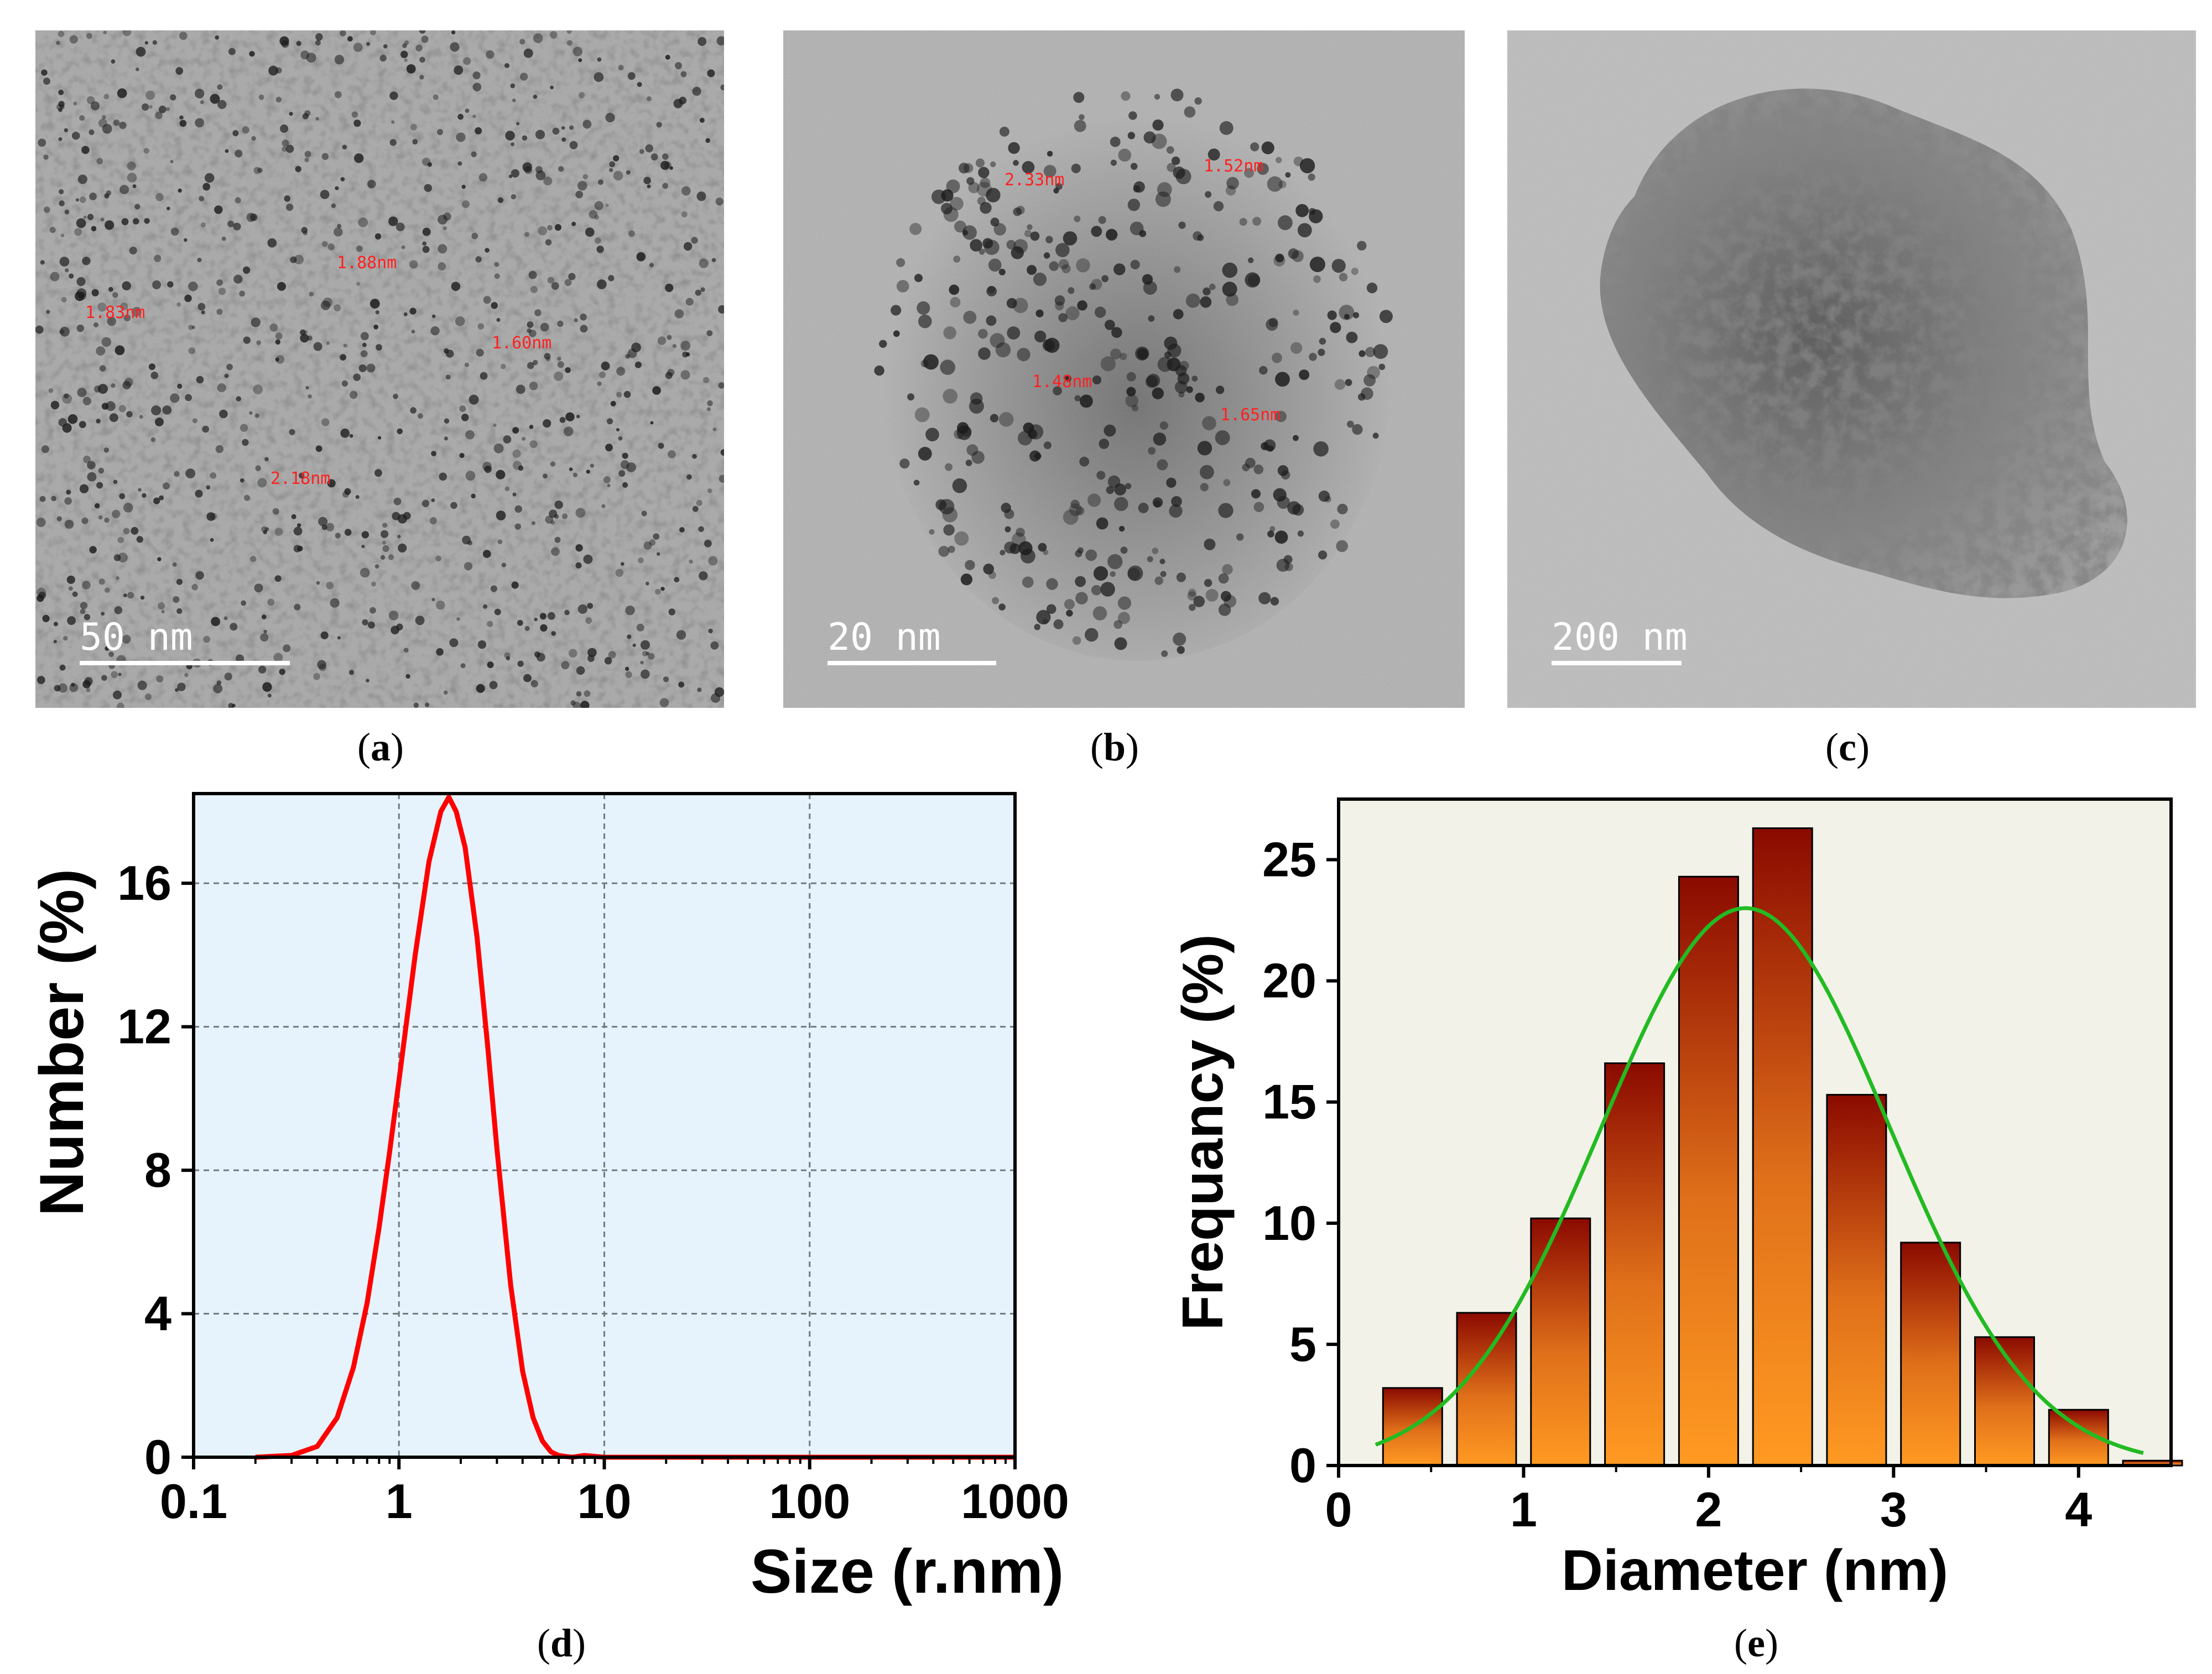 The width and height of the screenshot is (2212, 1674). Describe the element at coordinates (115, 312) in the screenshot. I see `annotation-a-2: 1.83nm` at that location.